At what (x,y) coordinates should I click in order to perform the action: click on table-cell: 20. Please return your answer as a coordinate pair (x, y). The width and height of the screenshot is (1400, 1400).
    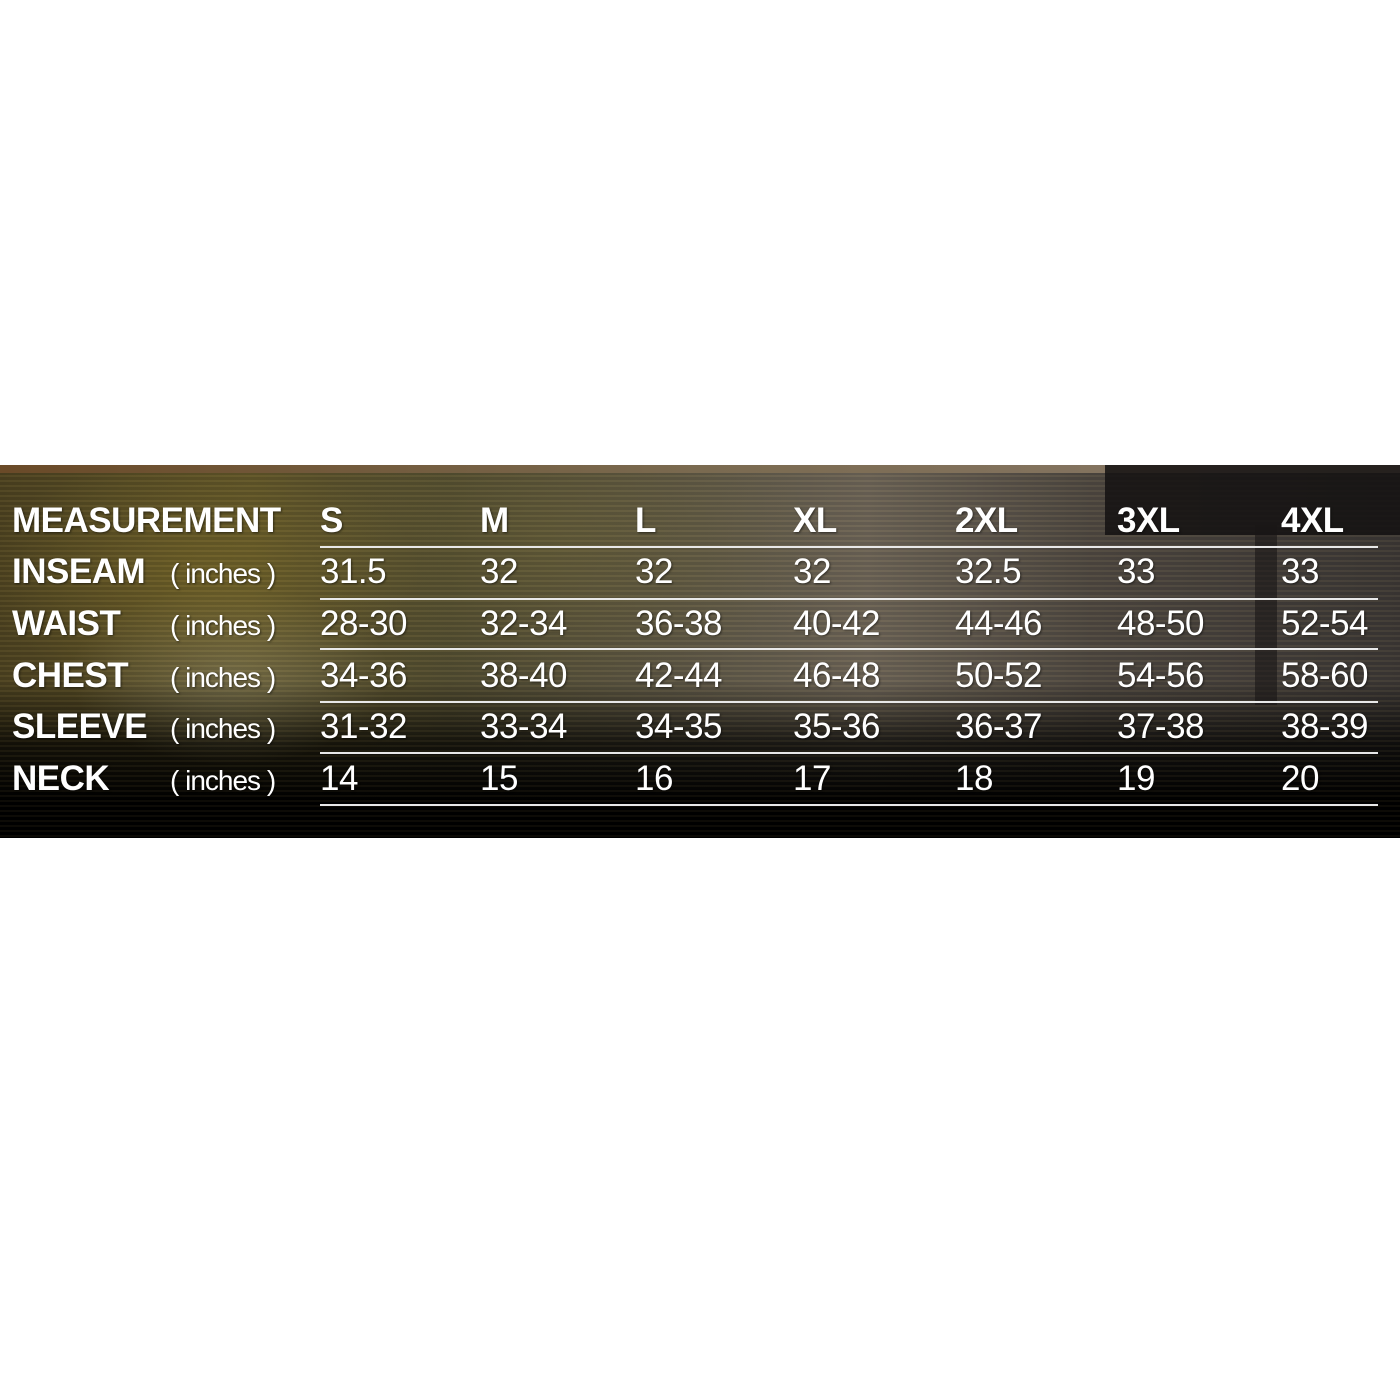
    Looking at the image, I should click on (1300, 778).